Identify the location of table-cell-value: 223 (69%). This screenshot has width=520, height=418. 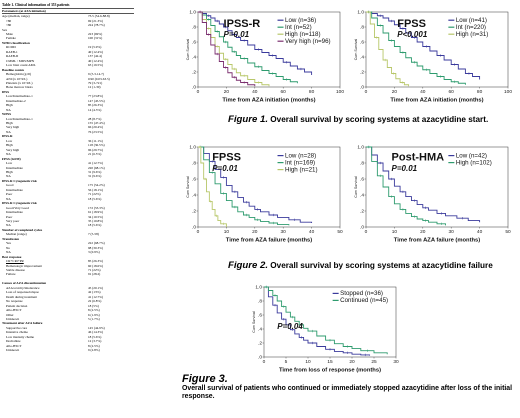
(95, 33).